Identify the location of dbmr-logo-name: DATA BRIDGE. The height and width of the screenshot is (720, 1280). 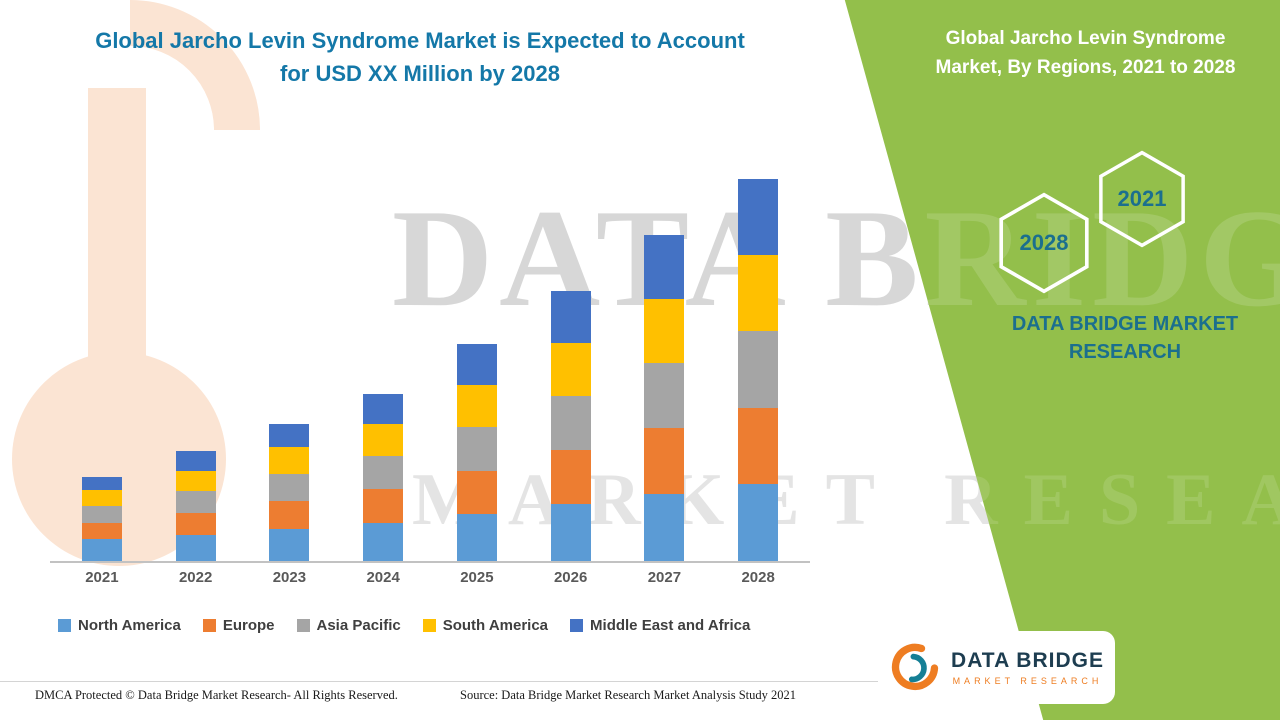
(1027, 660).